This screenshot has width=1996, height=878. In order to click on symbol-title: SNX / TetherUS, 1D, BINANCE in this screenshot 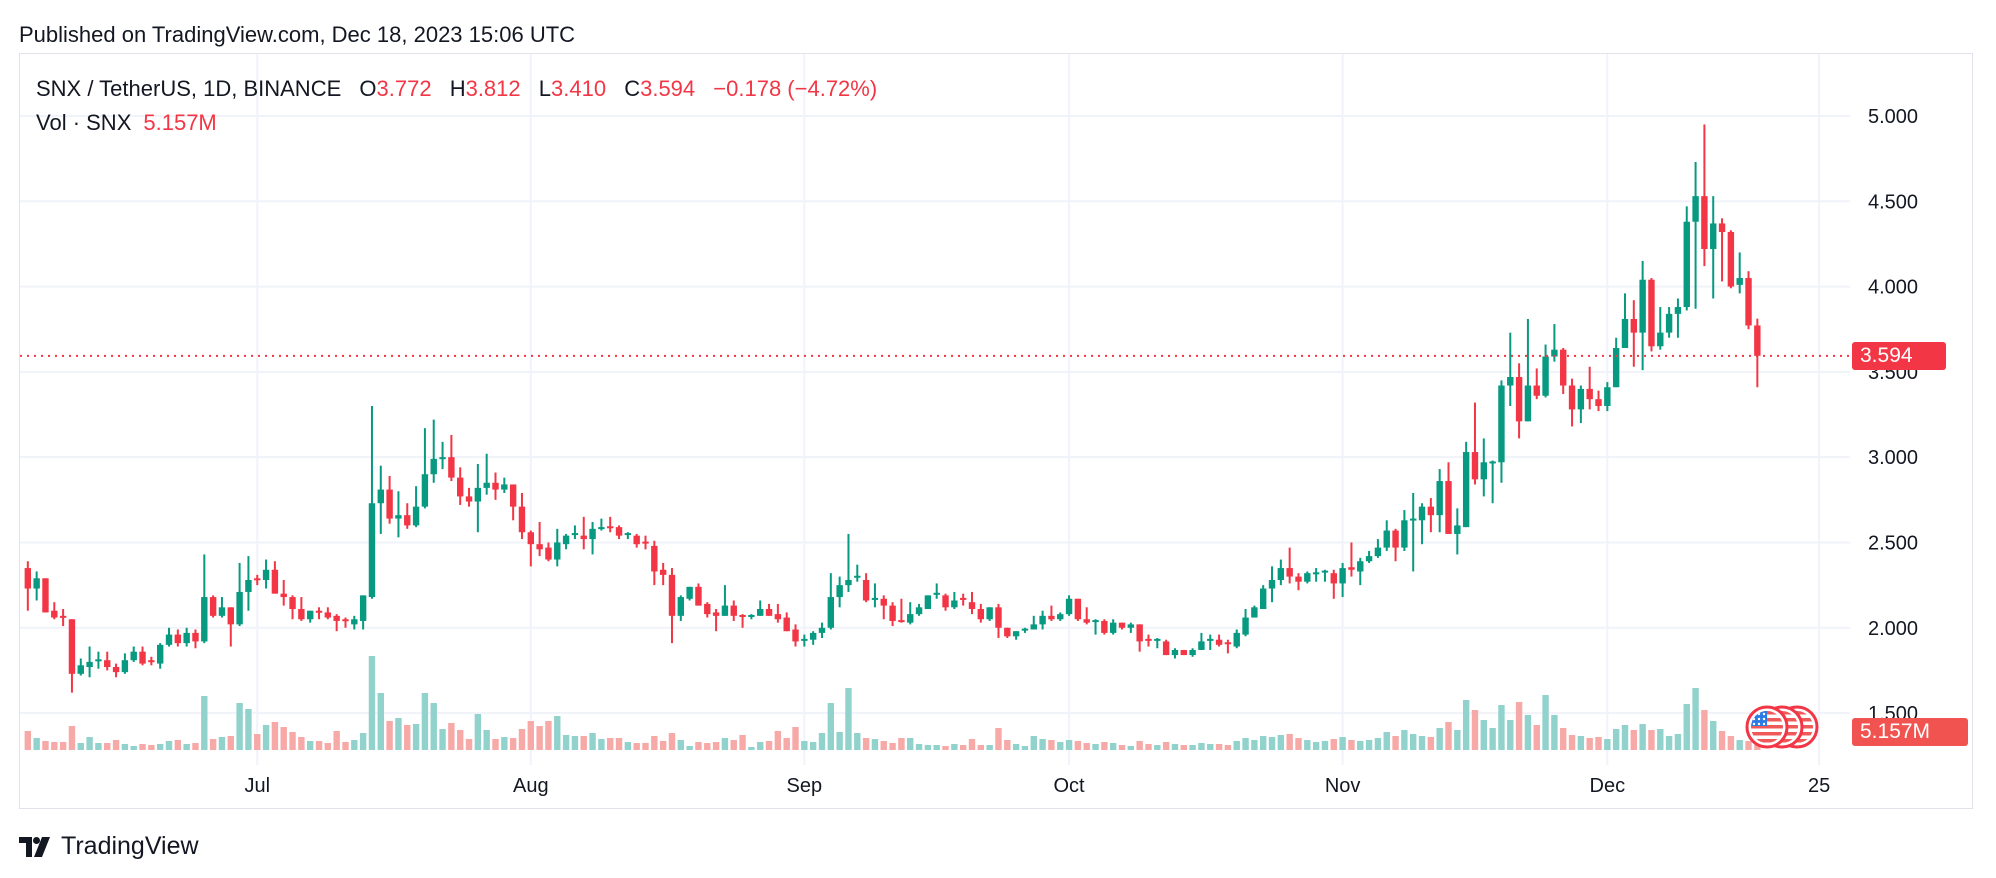, I will do `click(189, 88)`.